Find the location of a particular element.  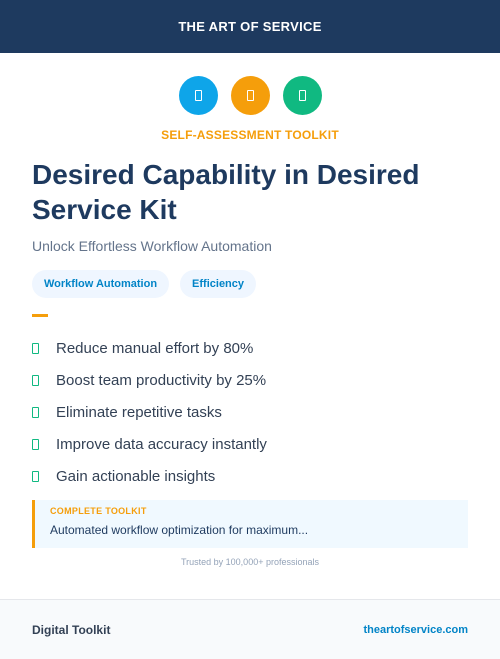

accent-divider is located at coordinates (40, 315).